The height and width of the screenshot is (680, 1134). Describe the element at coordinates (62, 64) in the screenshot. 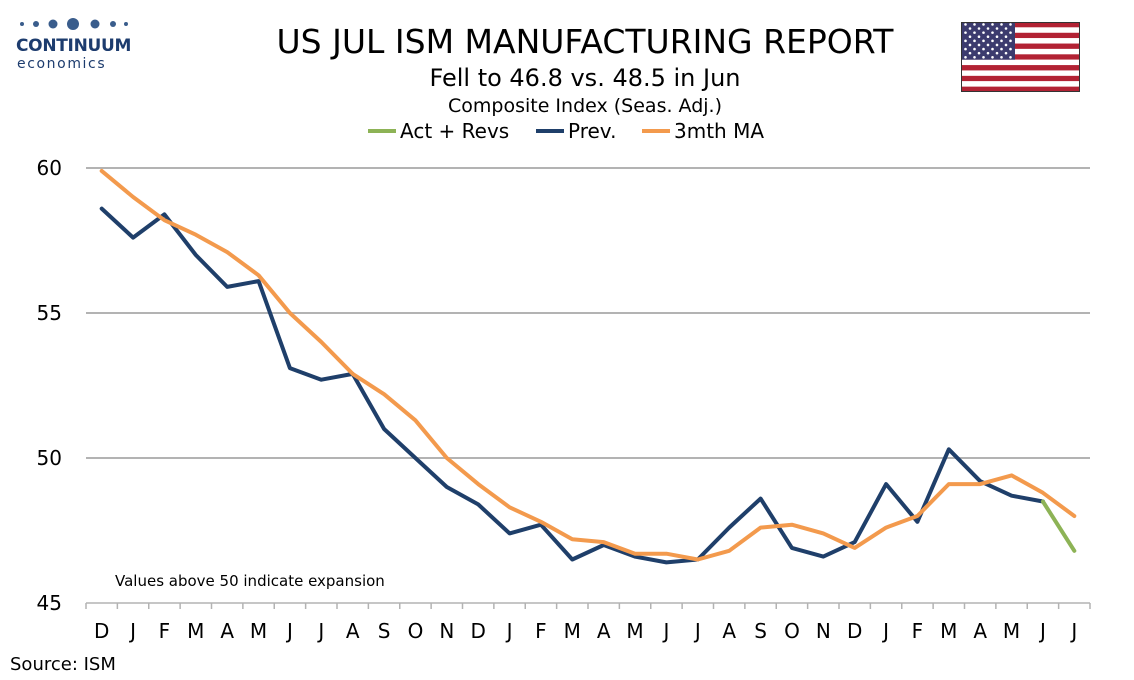

I see `logo-tagline: economics` at that location.